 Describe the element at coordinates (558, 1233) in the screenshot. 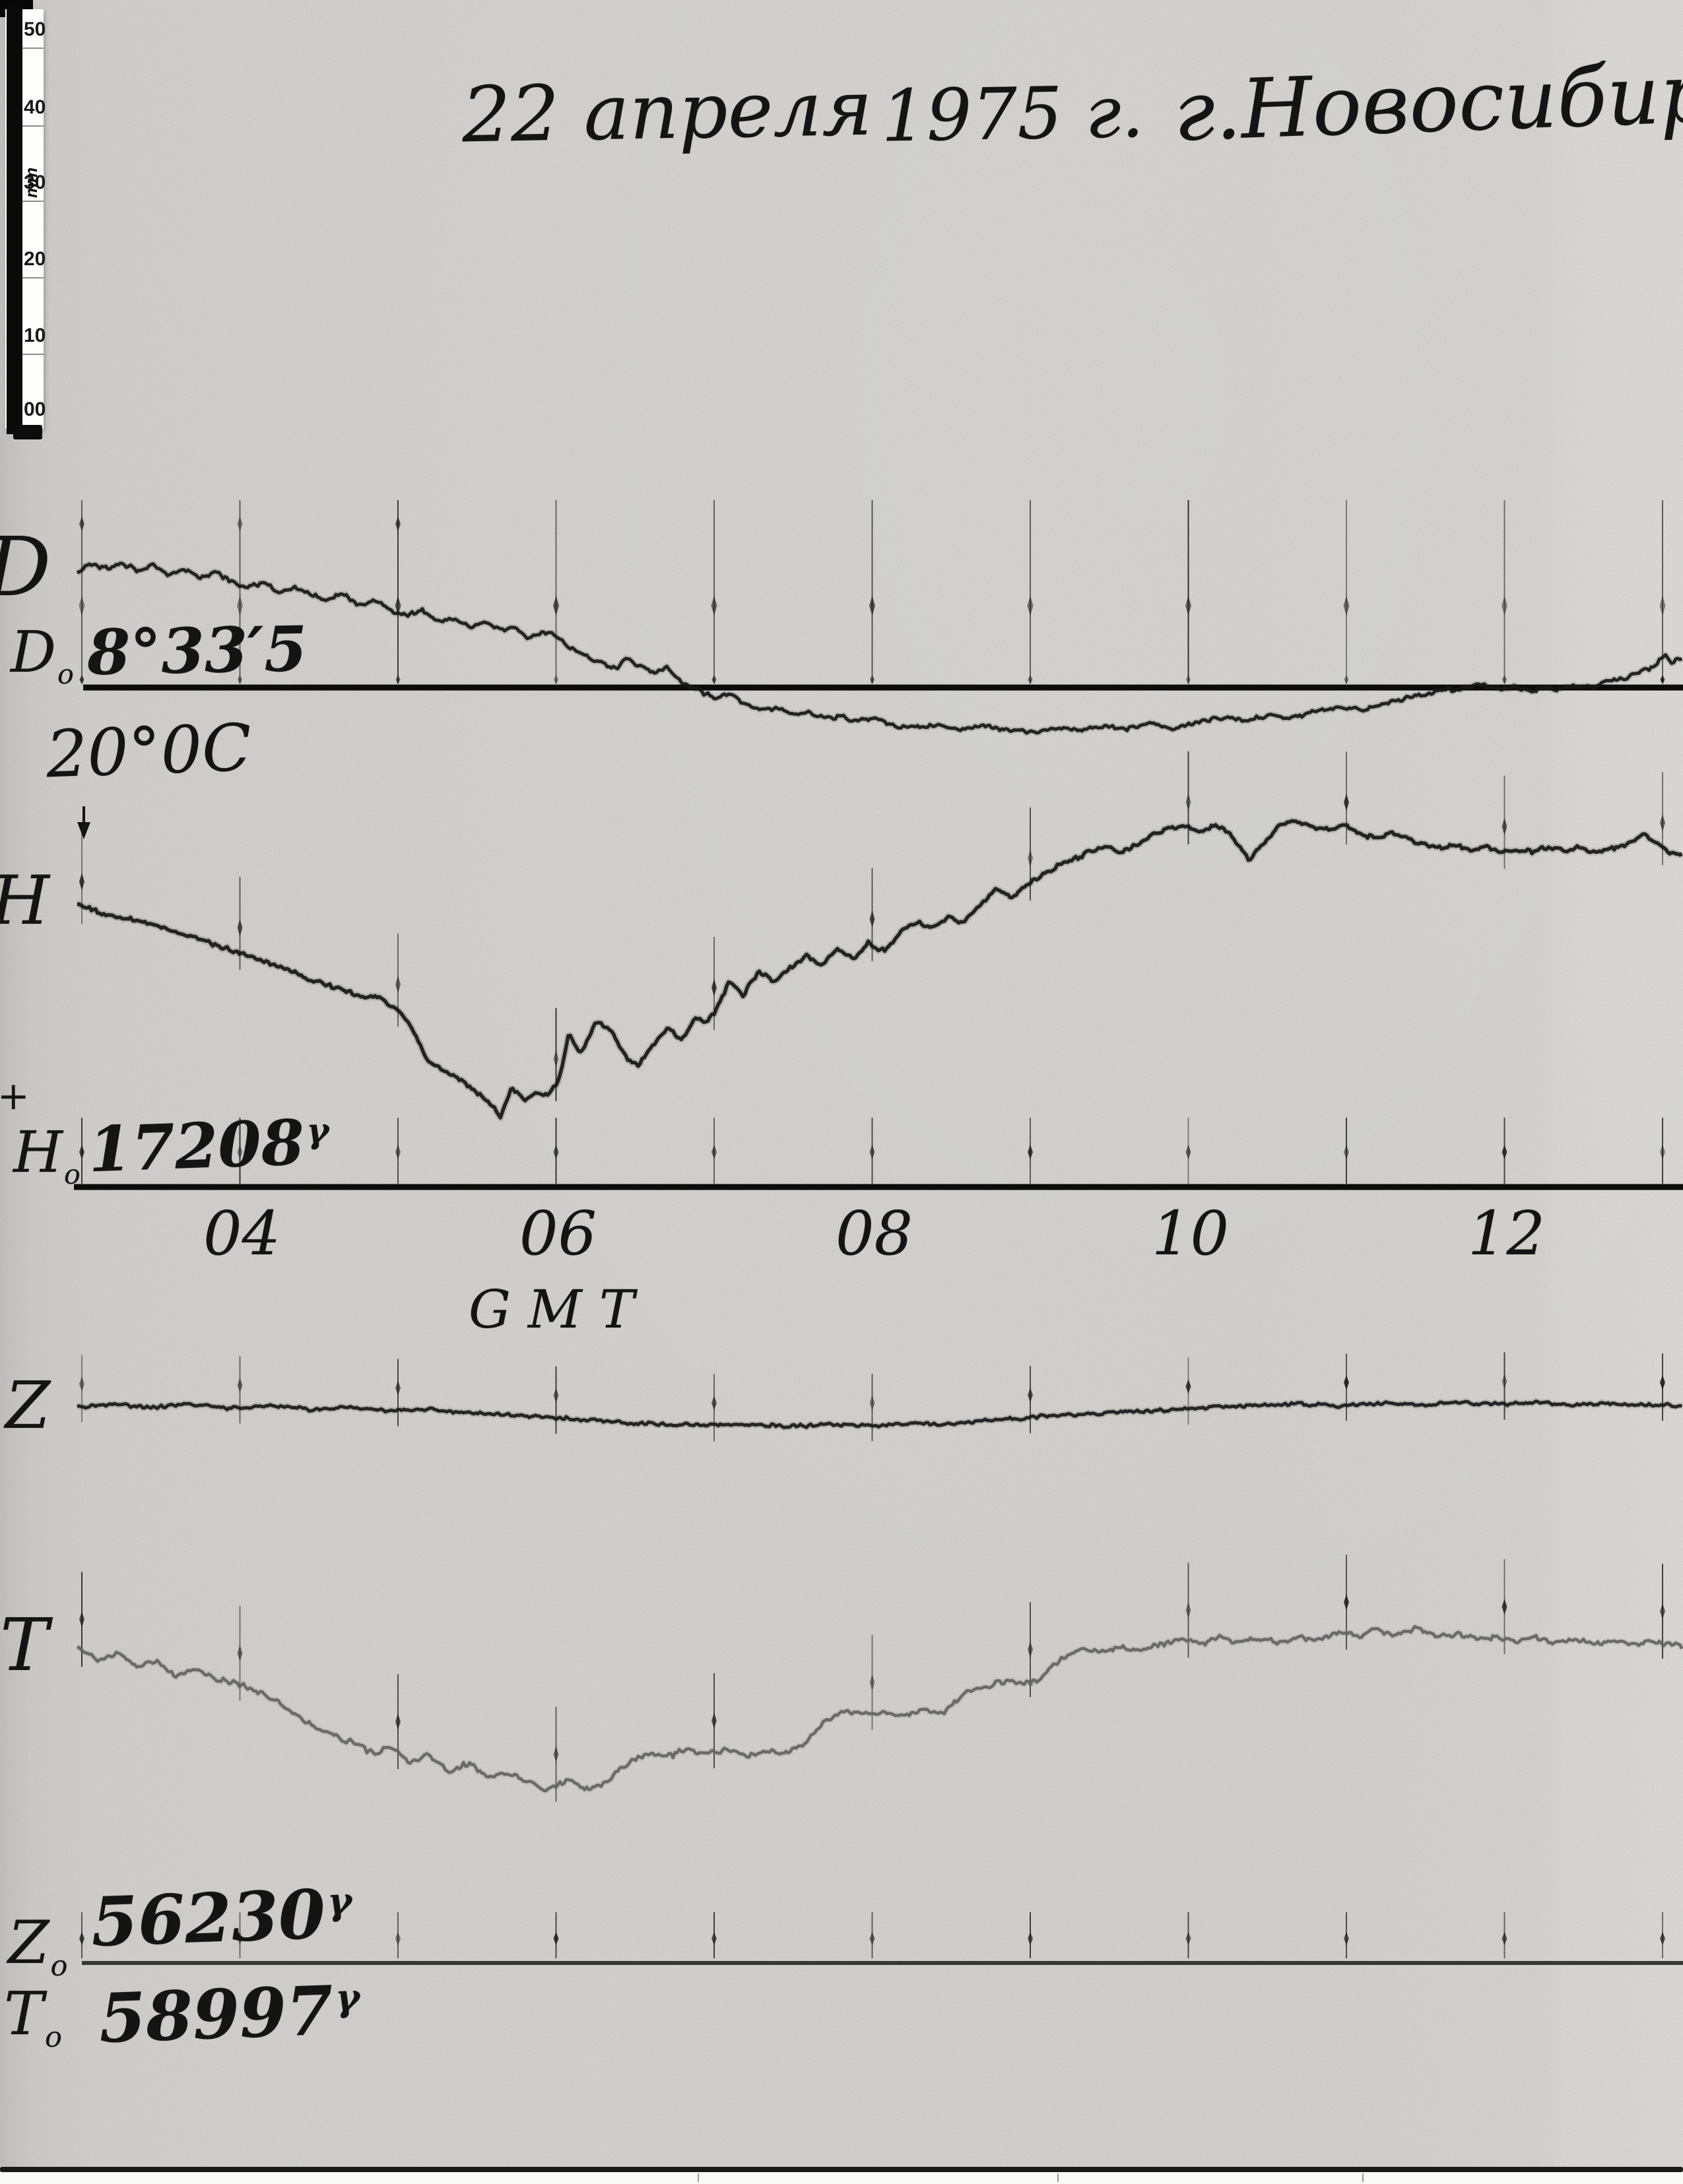

I see `time-label-06: 06` at that location.